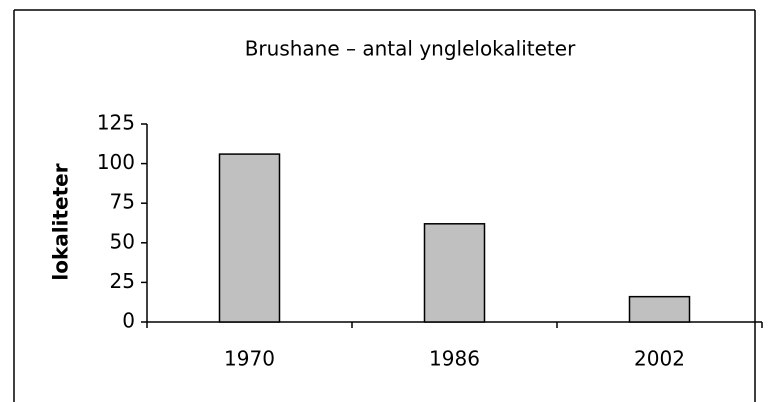 The image size is (769, 402). Describe the element at coordinates (122, 202) in the screenshot. I see `y-tick-label: 75` at that location.